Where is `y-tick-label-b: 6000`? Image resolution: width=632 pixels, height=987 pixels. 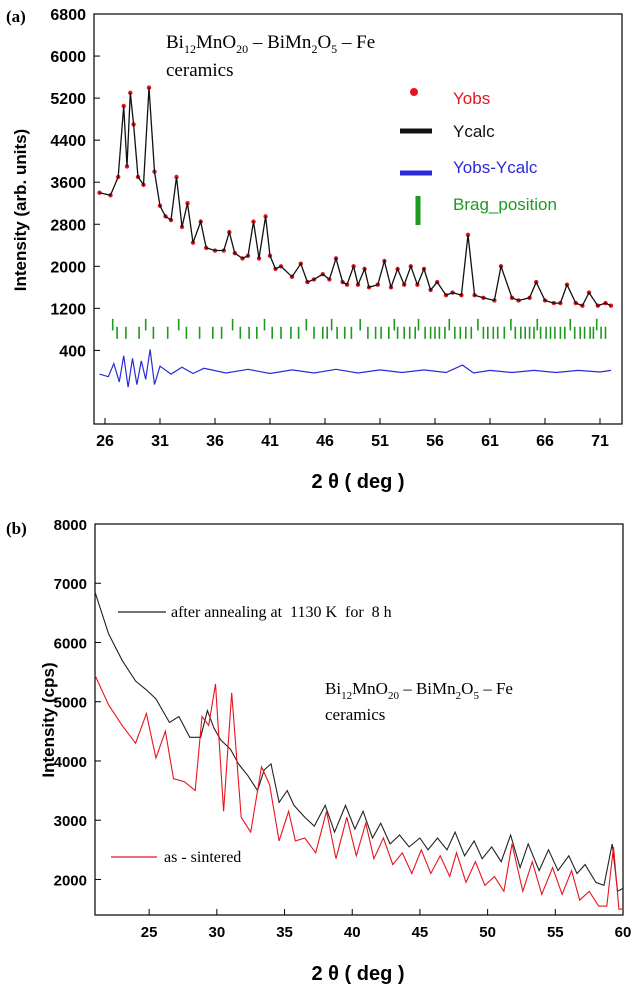 y-tick-label-b: 6000 is located at coordinates (70, 643).